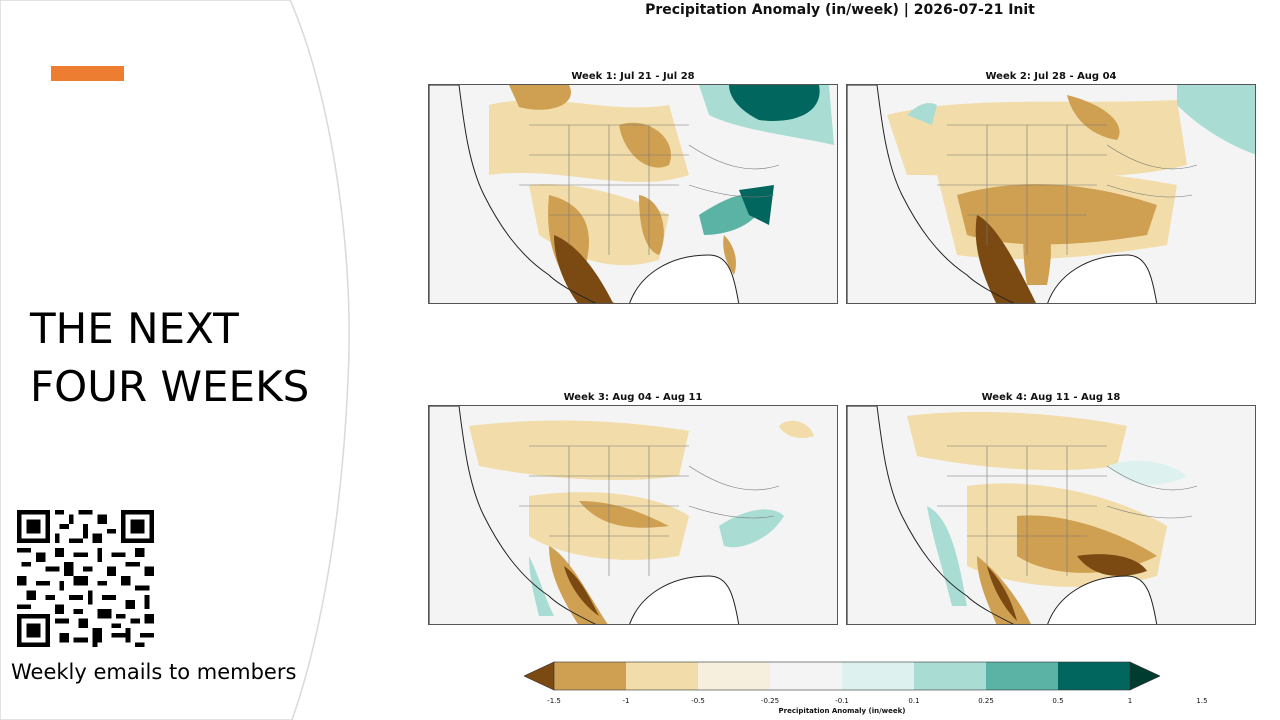 The width and height of the screenshot is (1280, 720). I want to click on panel-week3: Week 3: Aug 04 - Aug 11, so click(633, 508).